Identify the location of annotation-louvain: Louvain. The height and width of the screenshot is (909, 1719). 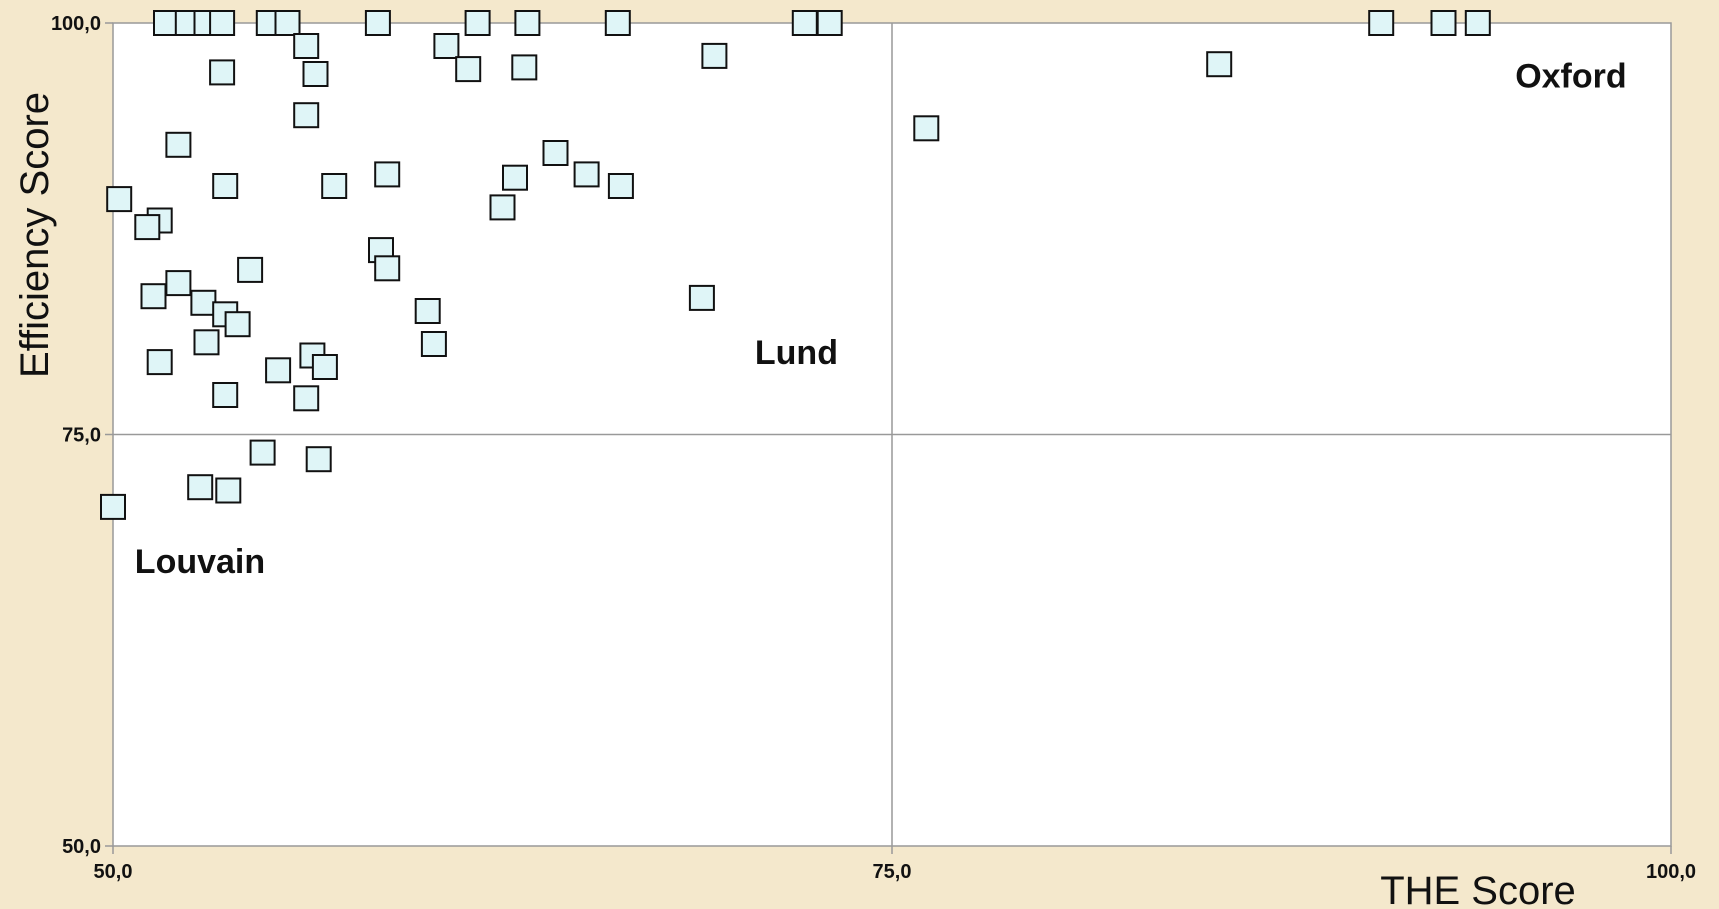
(200, 562).